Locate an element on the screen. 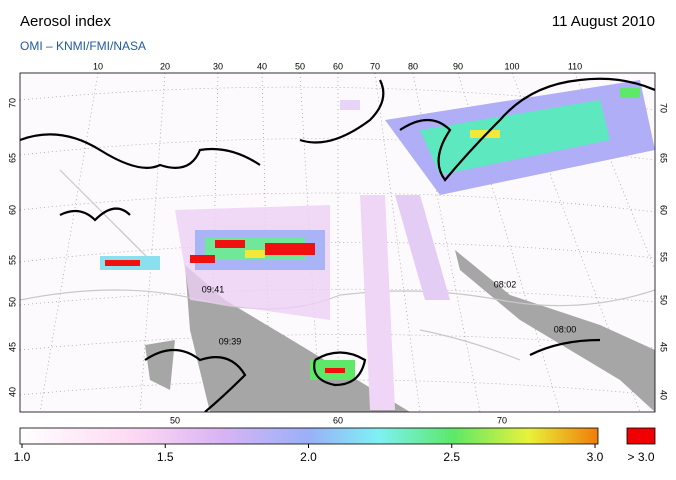  longitude-label: 110 is located at coordinates (575, 66).